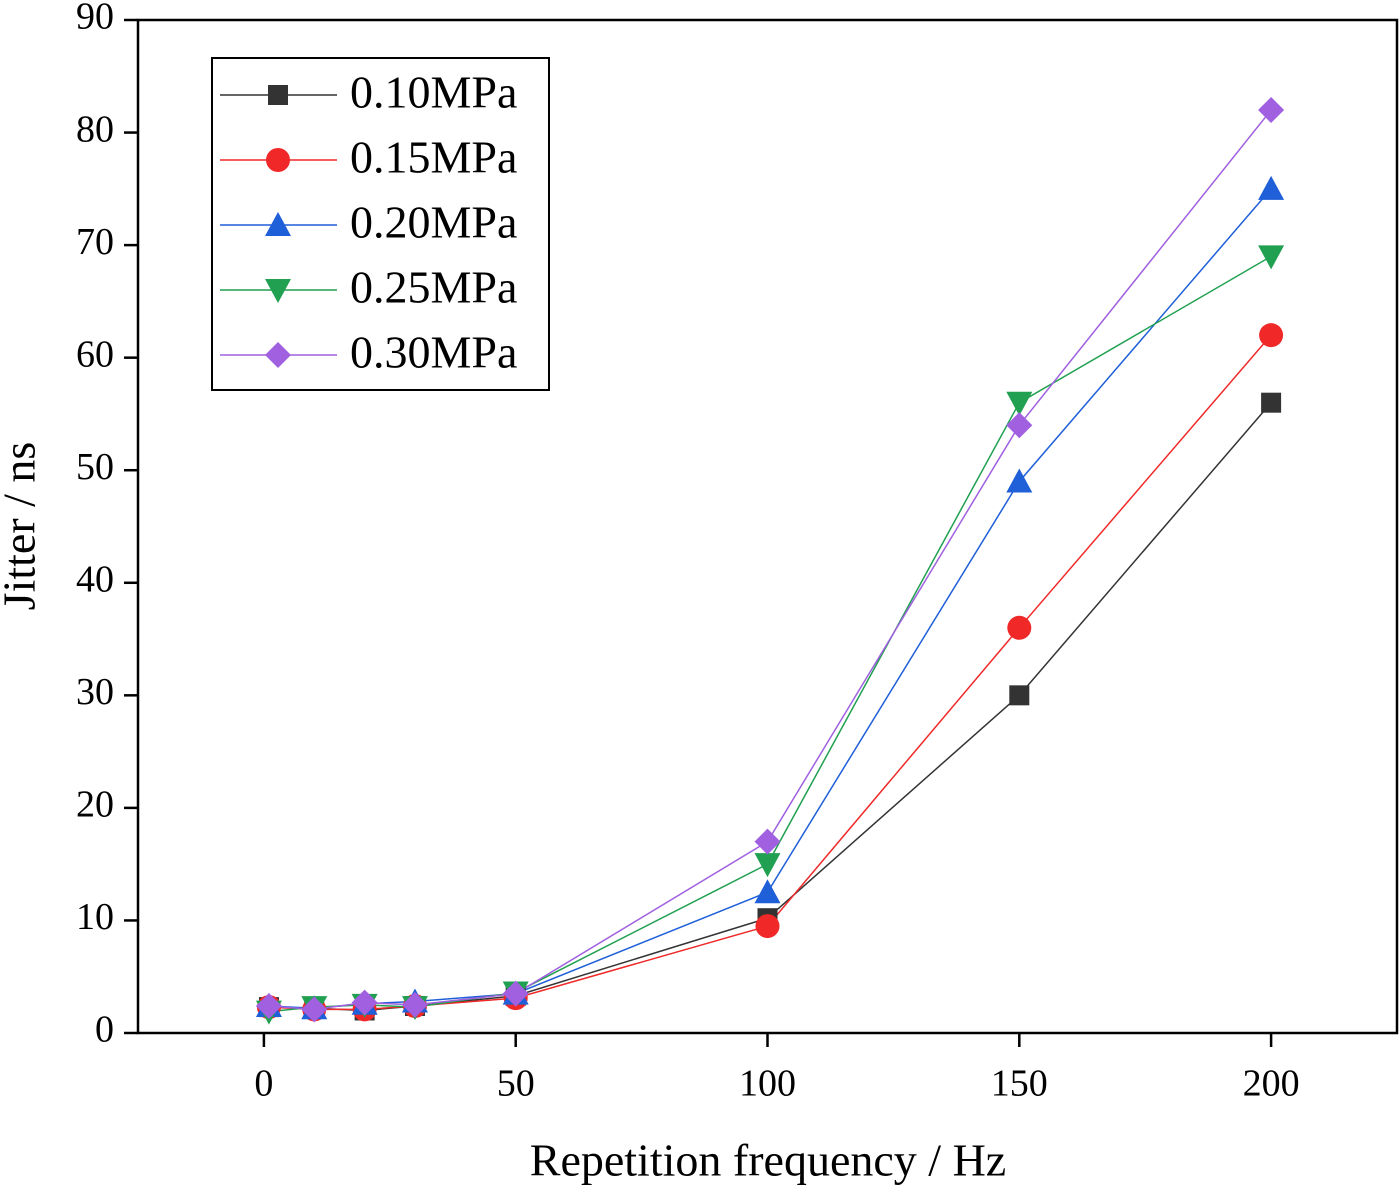  Describe the element at coordinates (95, 692) in the screenshot. I see `y-tick-label: 30` at that location.